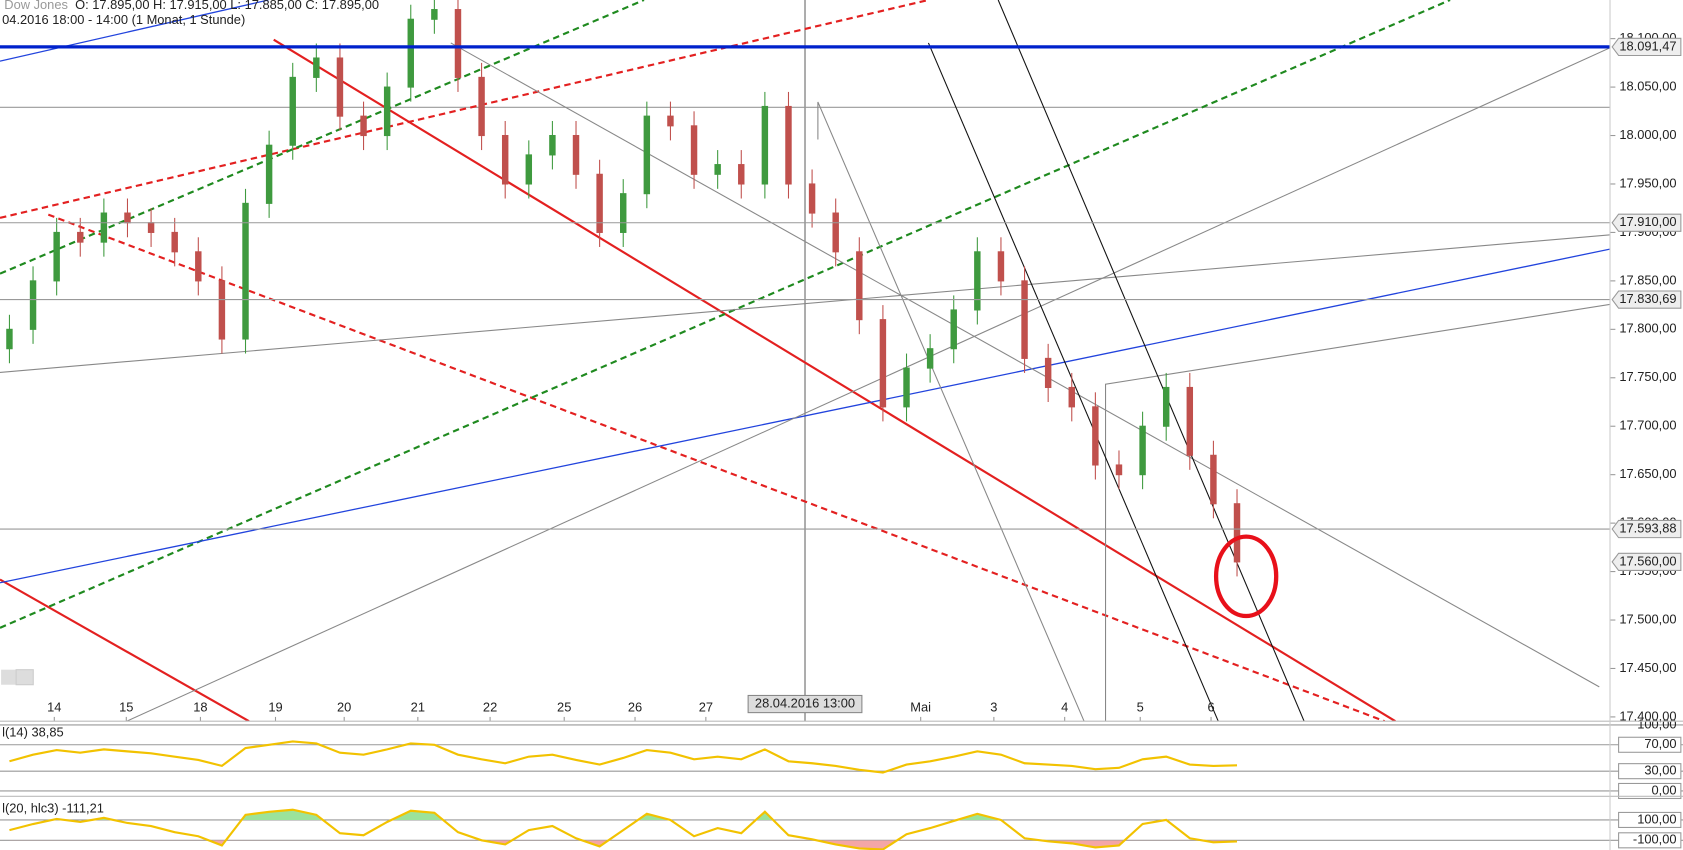 This screenshot has height=850, width=1683. I want to click on cci-legend: l(20, hlc3) -111,21, so click(53, 808).